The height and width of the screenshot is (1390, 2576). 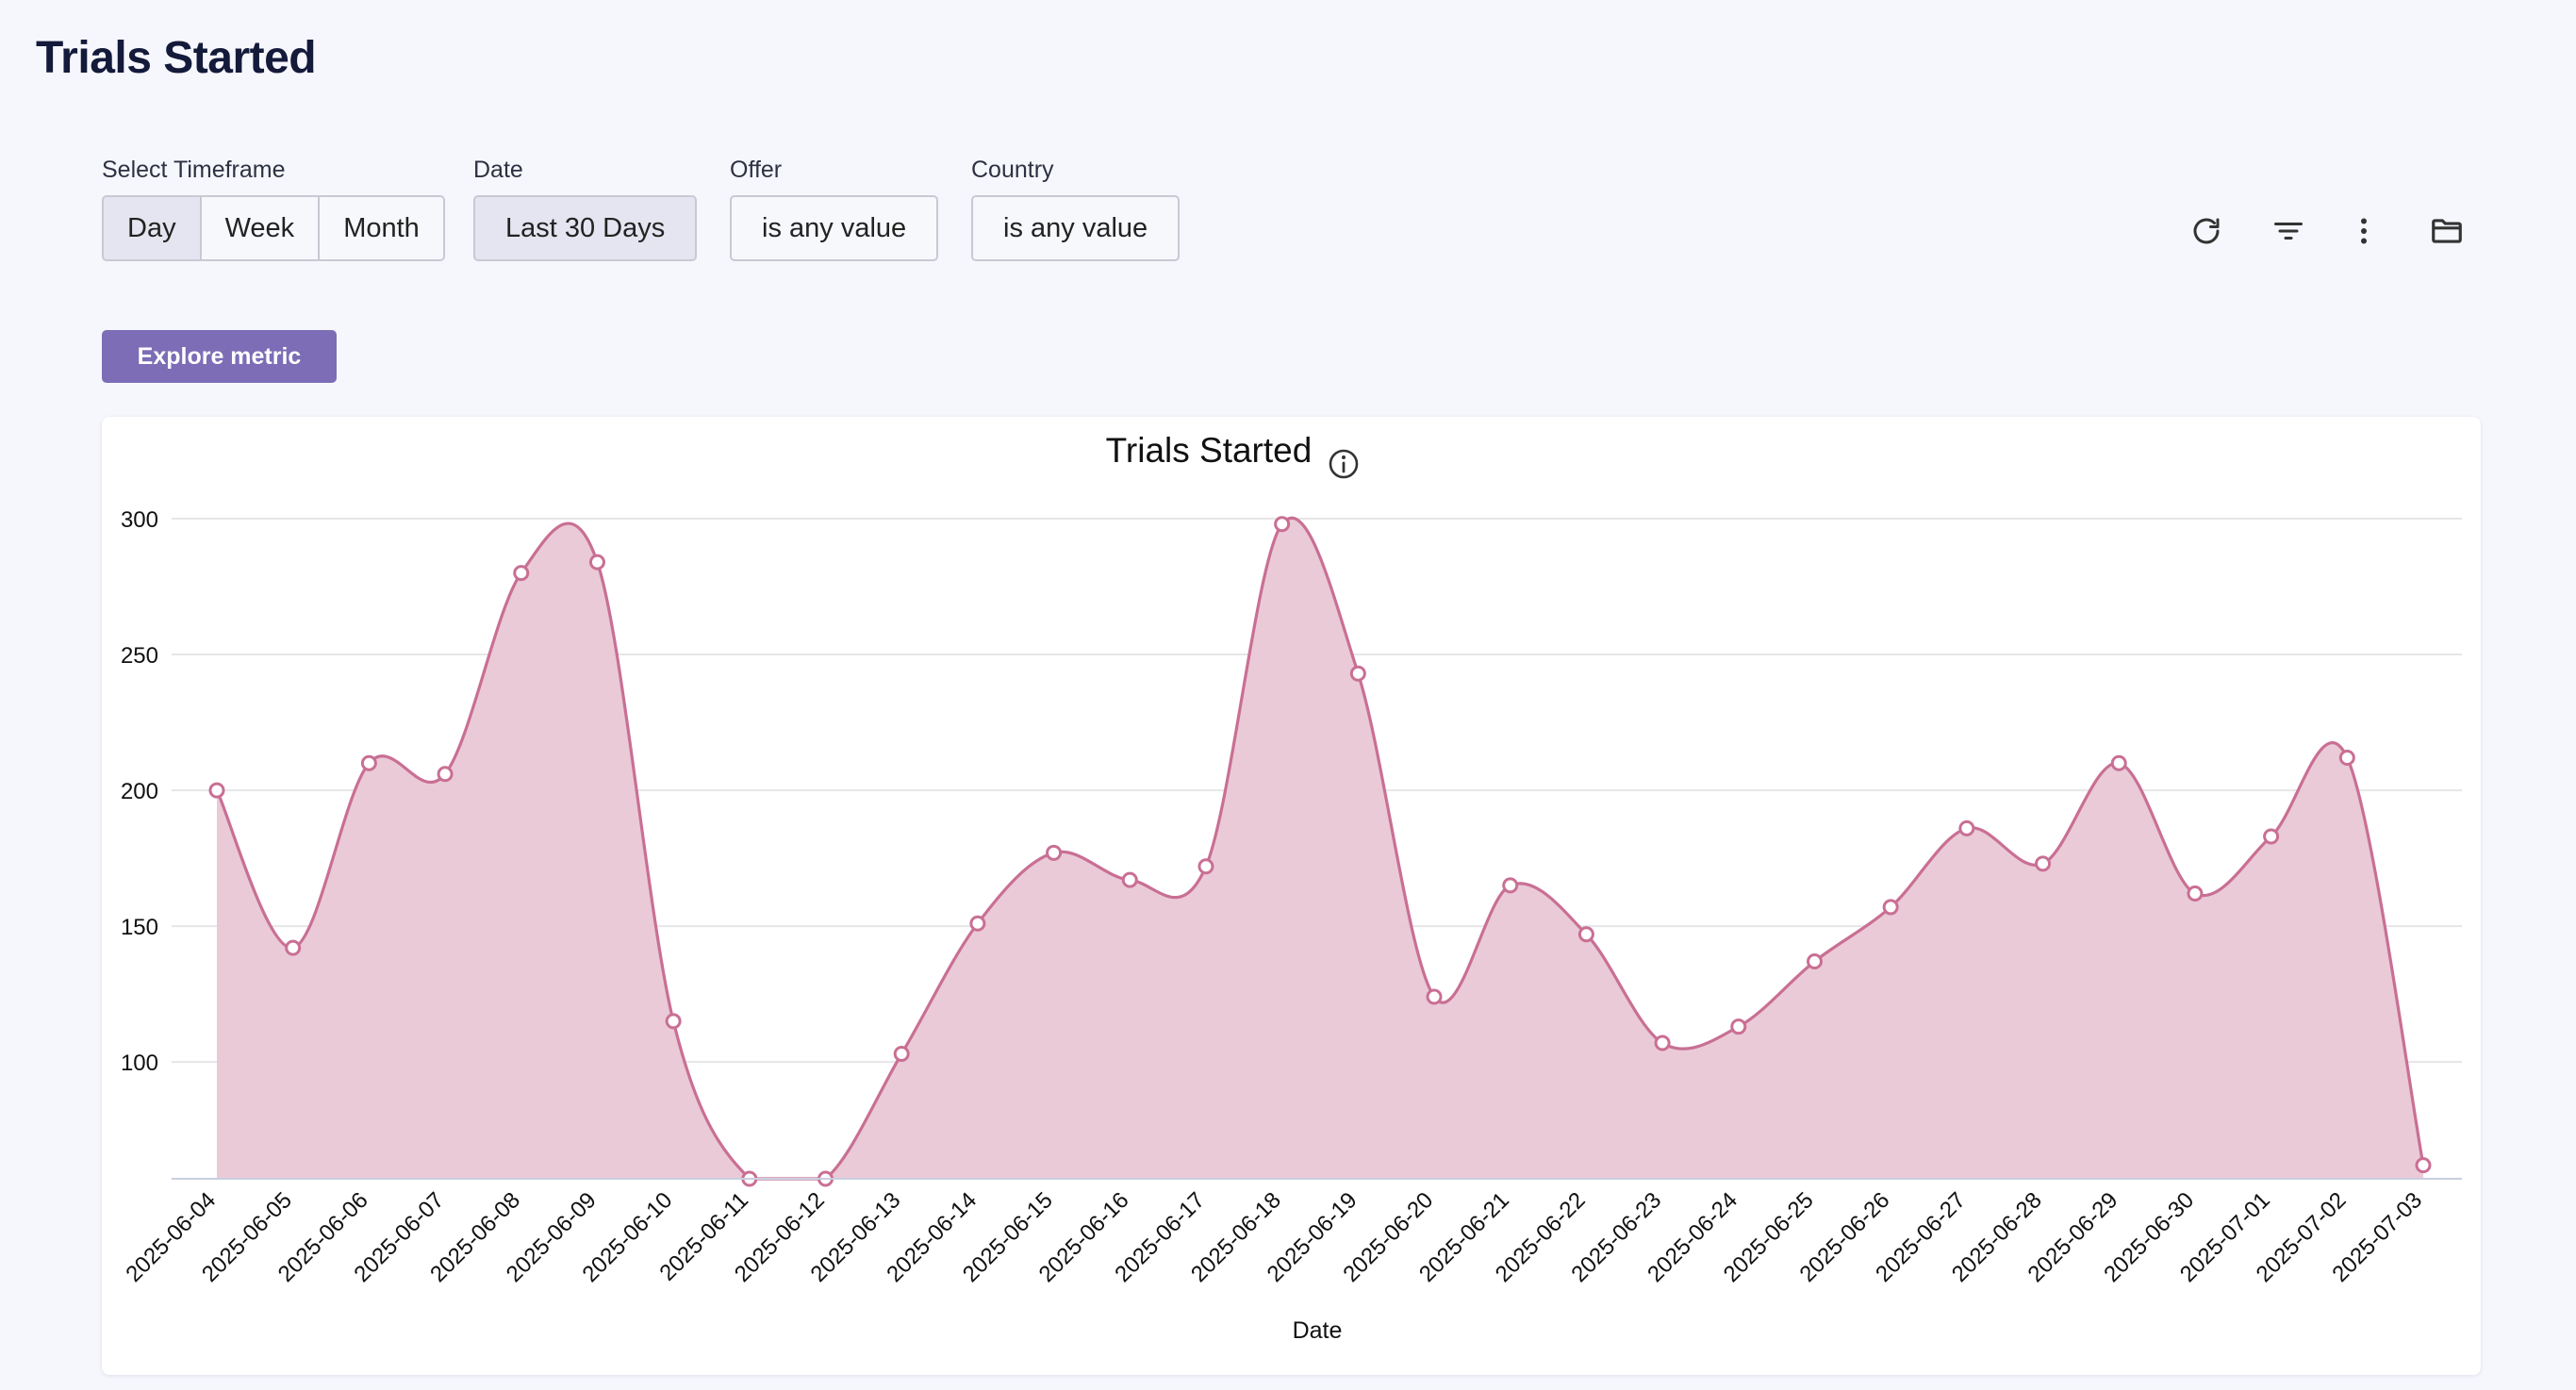 What do you see at coordinates (498, 170) in the screenshot?
I see `date-label: Date` at bounding box center [498, 170].